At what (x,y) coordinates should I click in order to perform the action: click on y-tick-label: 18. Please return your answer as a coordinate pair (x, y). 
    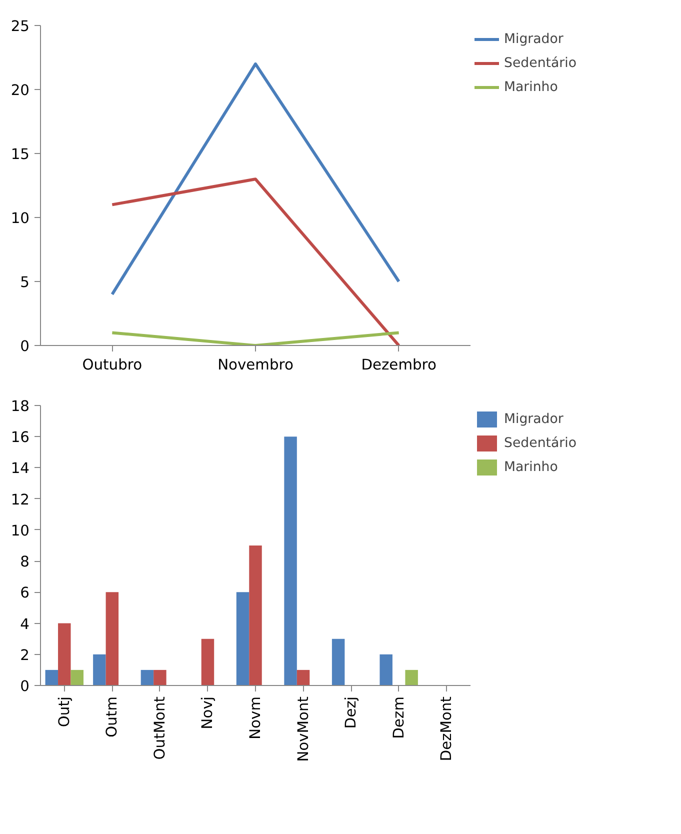
    Looking at the image, I should click on (20, 406).